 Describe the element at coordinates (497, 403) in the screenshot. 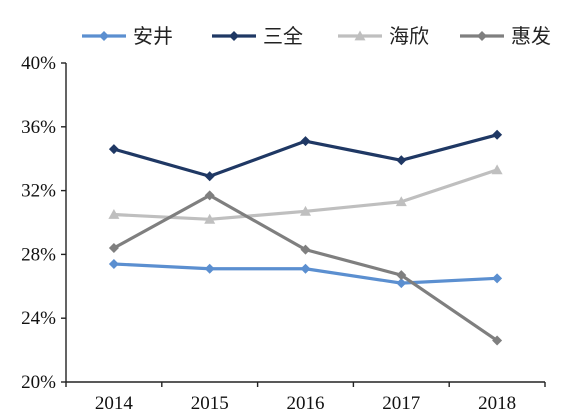

I see `x-tick-label: 2018` at that location.